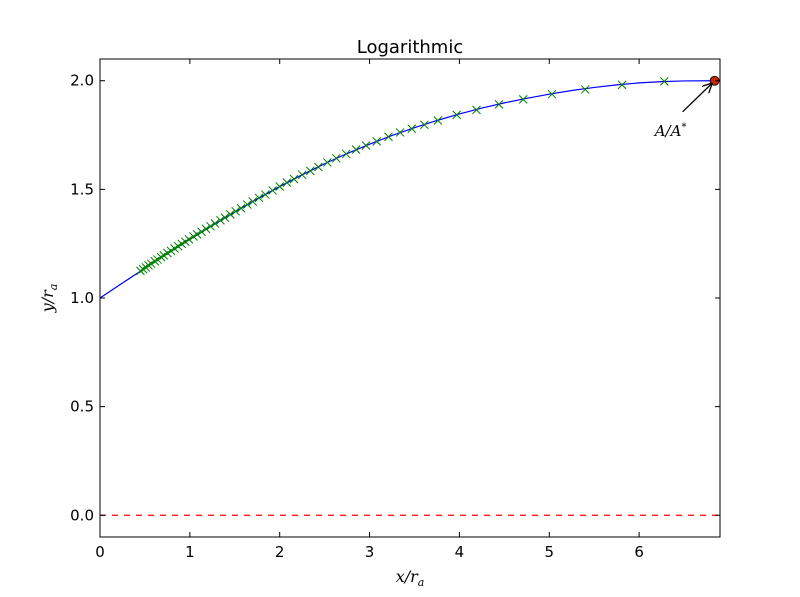  I want to click on annotation-label: A/A*, so click(670, 131).